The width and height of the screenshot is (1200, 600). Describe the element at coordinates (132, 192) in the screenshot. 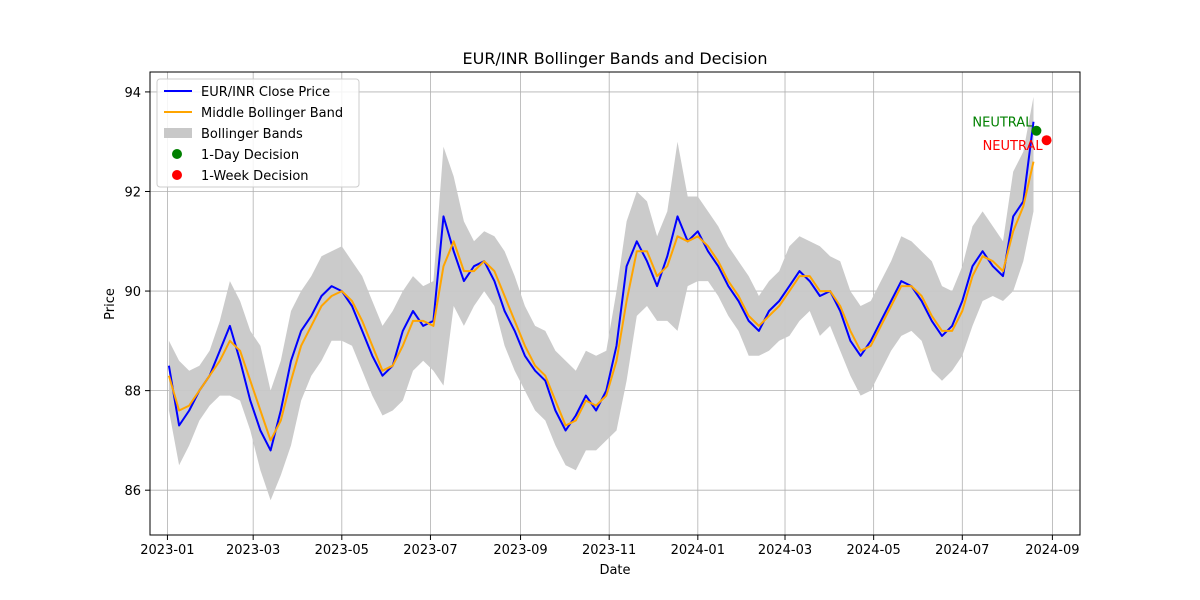

I see `y-tick-label: 92` at that location.